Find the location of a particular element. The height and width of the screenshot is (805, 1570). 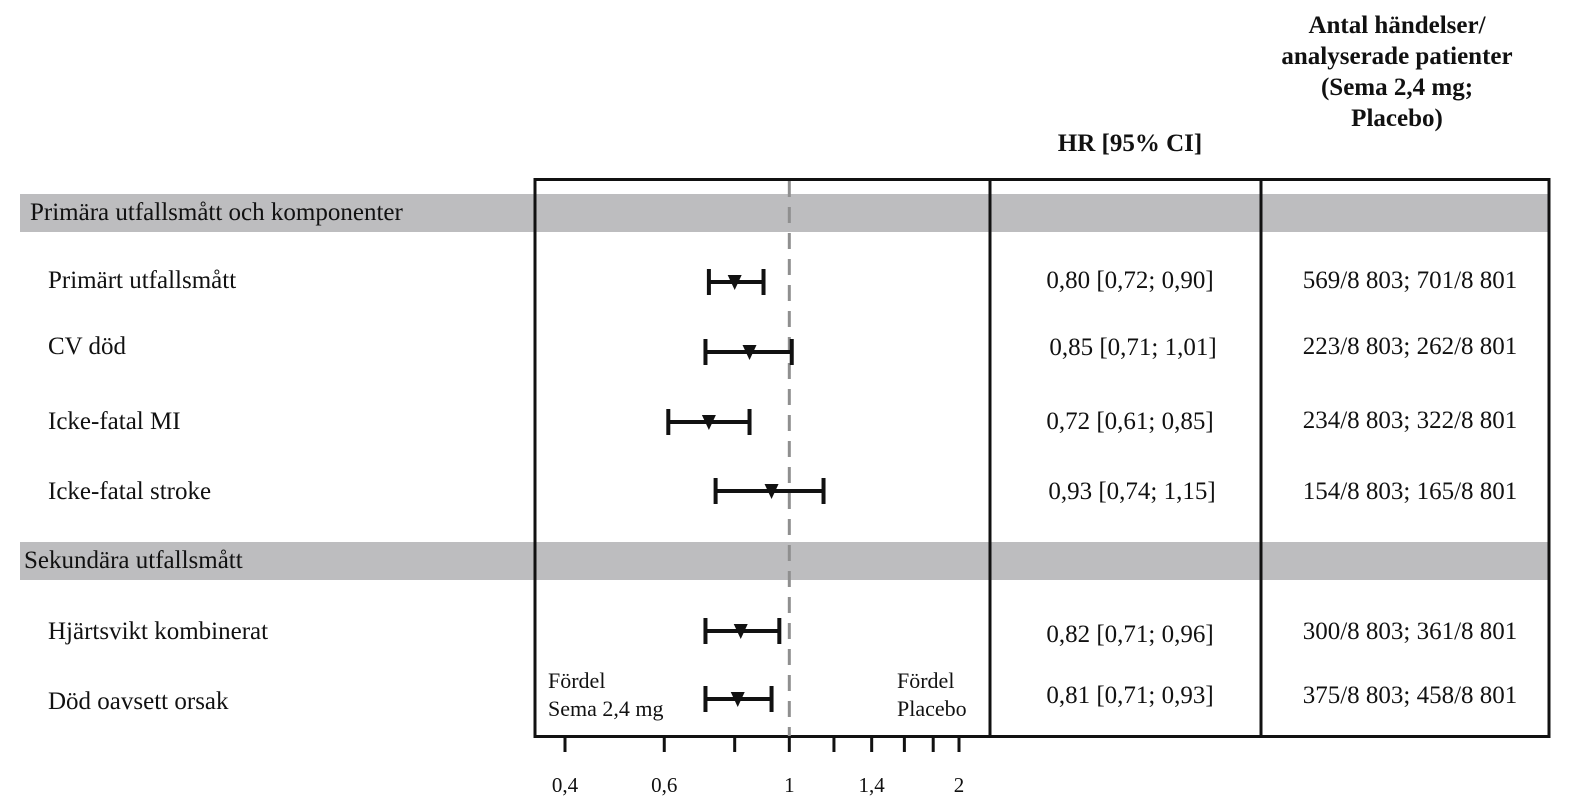

events-value: 223/8 803; 262/8 801 is located at coordinates (1410, 346).